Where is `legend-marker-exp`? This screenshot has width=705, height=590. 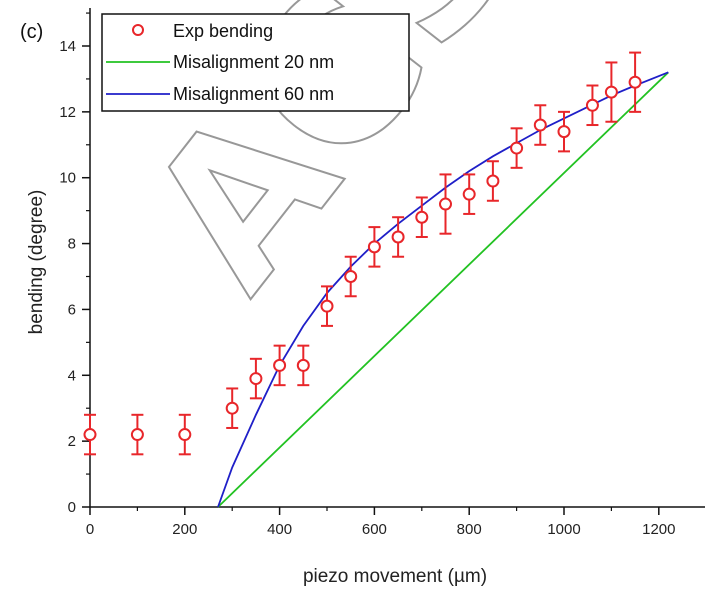 legend-marker-exp is located at coordinates (138, 30).